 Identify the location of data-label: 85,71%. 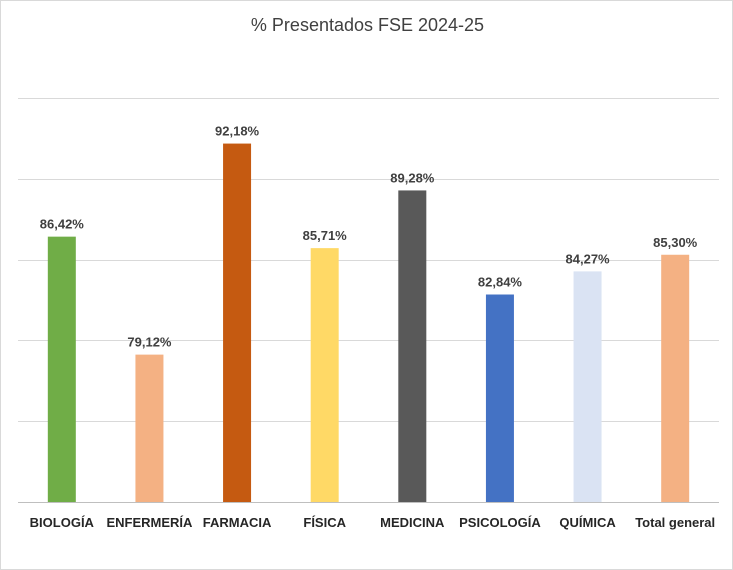
(325, 235).